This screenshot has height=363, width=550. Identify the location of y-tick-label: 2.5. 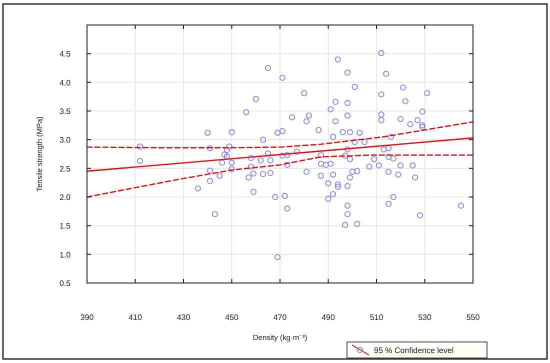
(65, 169).